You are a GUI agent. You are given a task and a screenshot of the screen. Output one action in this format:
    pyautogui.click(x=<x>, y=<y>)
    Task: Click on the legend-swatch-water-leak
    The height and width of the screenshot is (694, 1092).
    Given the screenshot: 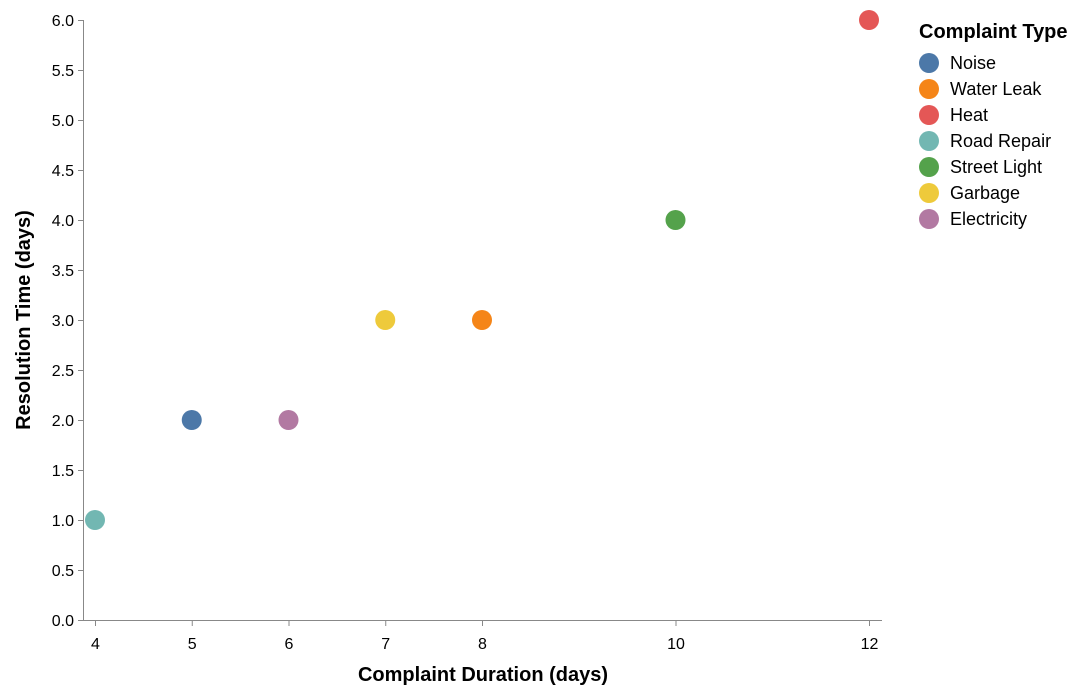 What is the action you would take?
    pyautogui.click(x=929, y=89)
    